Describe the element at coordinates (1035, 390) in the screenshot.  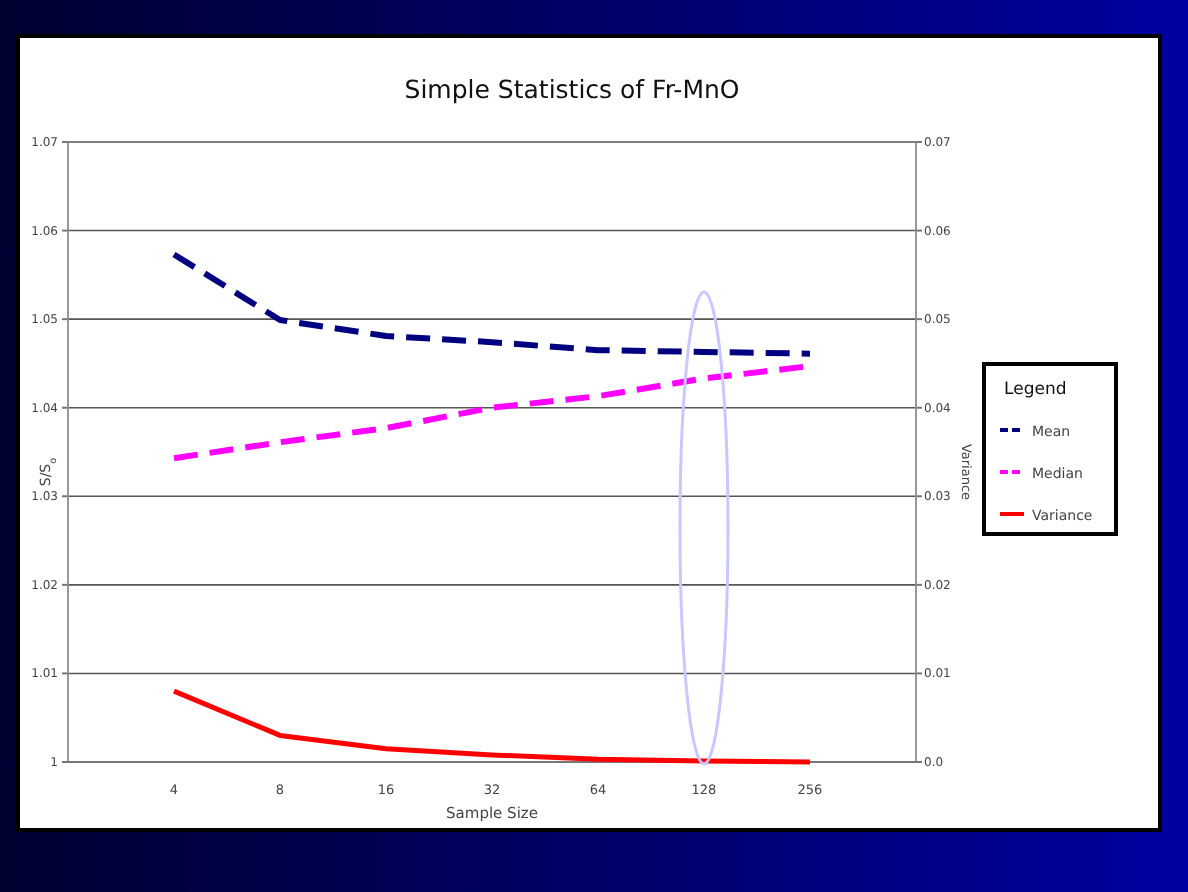
I see `legend-title: Legend` at that location.